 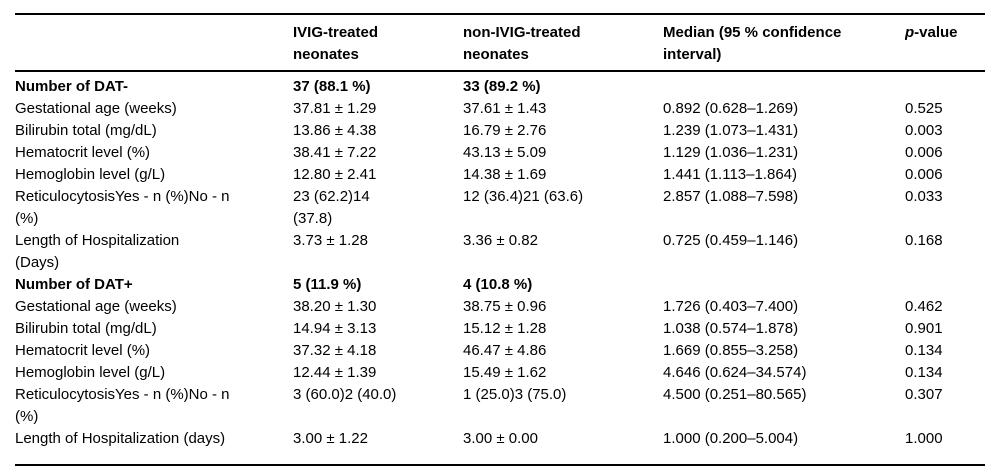 What do you see at coordinates (924, 438) in the screenshot?
I see `cell-pvalue: 1.000` at bounding box center [924, 438].